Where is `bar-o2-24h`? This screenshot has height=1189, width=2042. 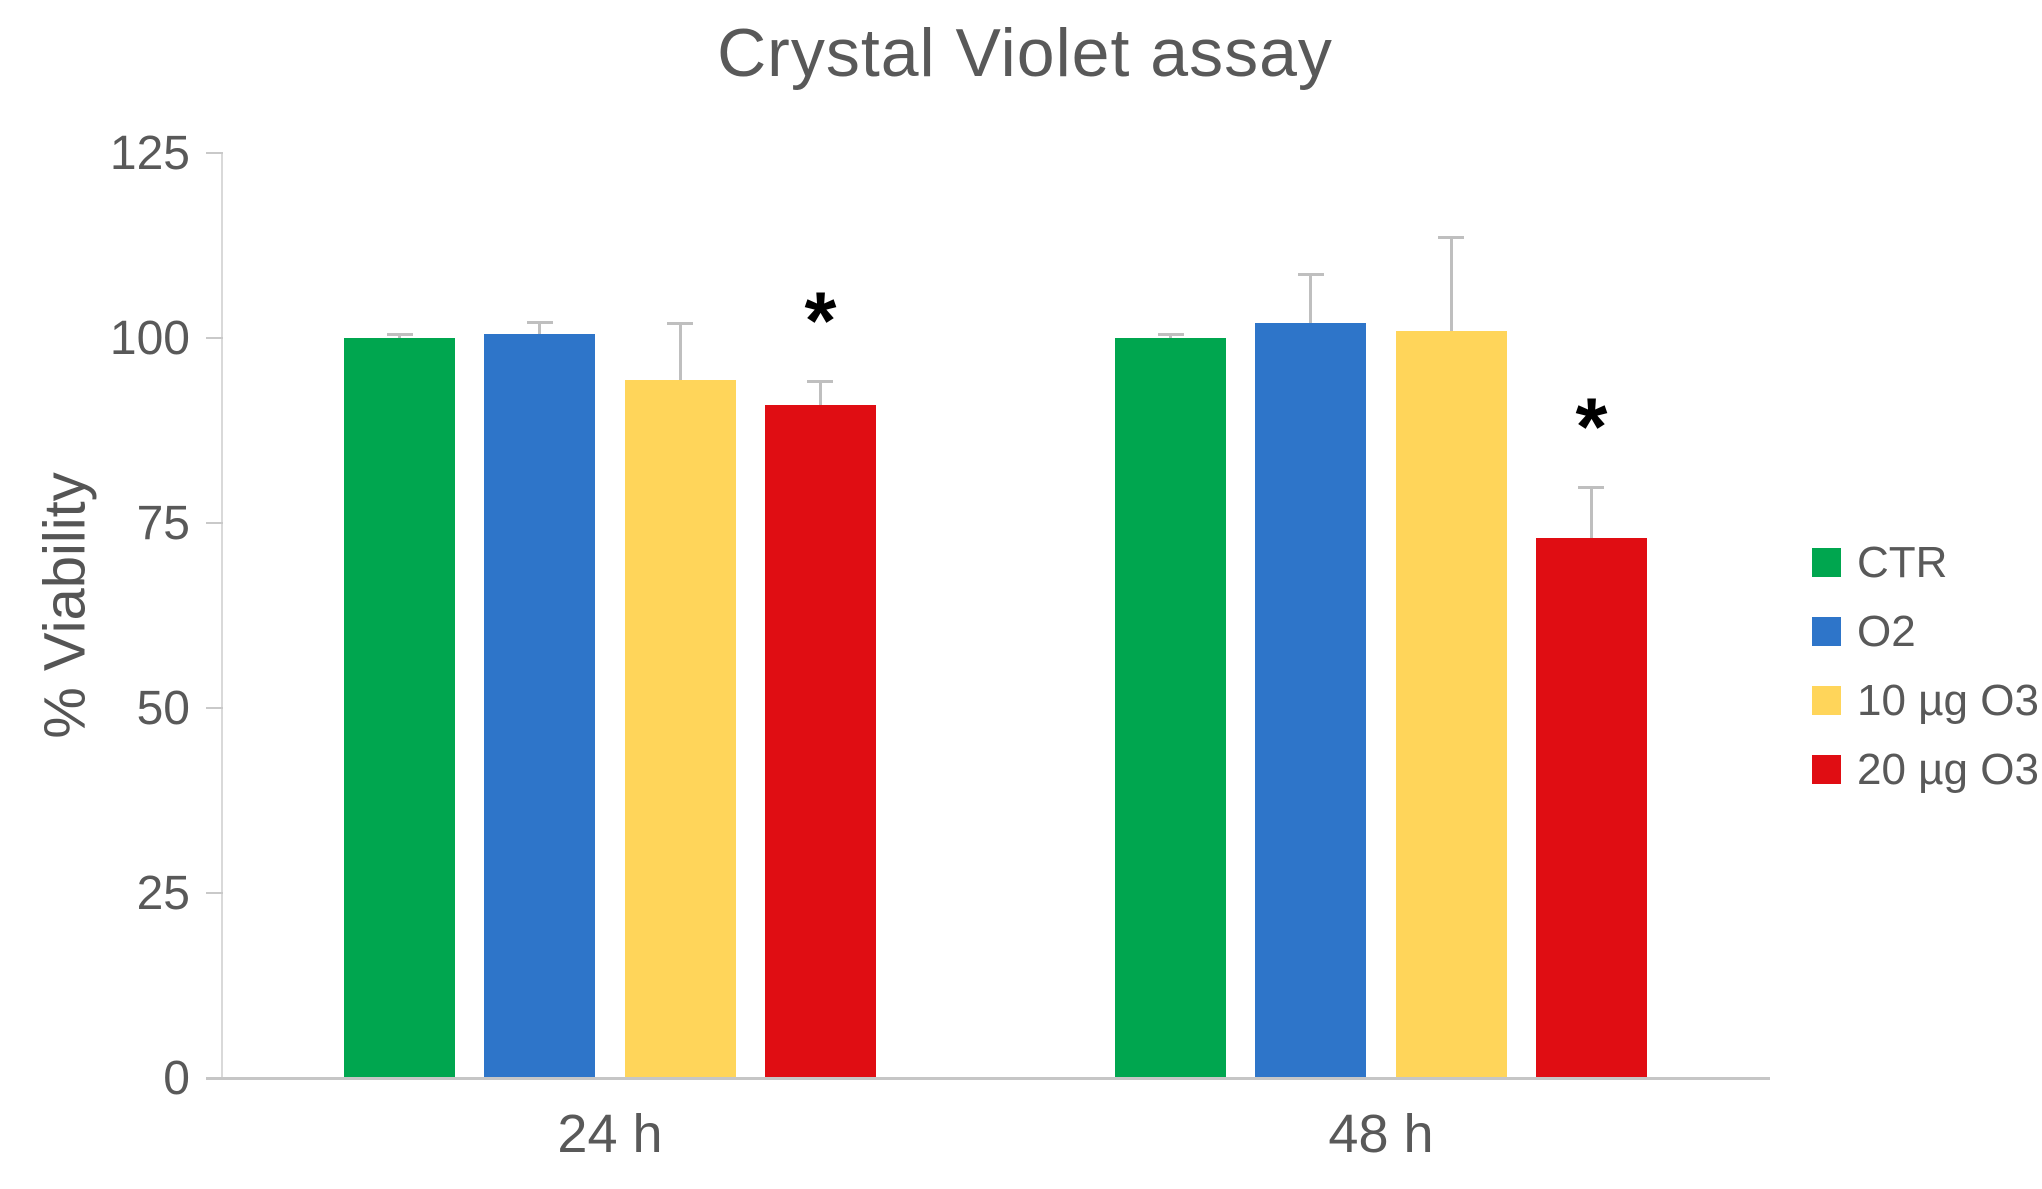
bar-o2-24h is located at coordinates (540, 706).